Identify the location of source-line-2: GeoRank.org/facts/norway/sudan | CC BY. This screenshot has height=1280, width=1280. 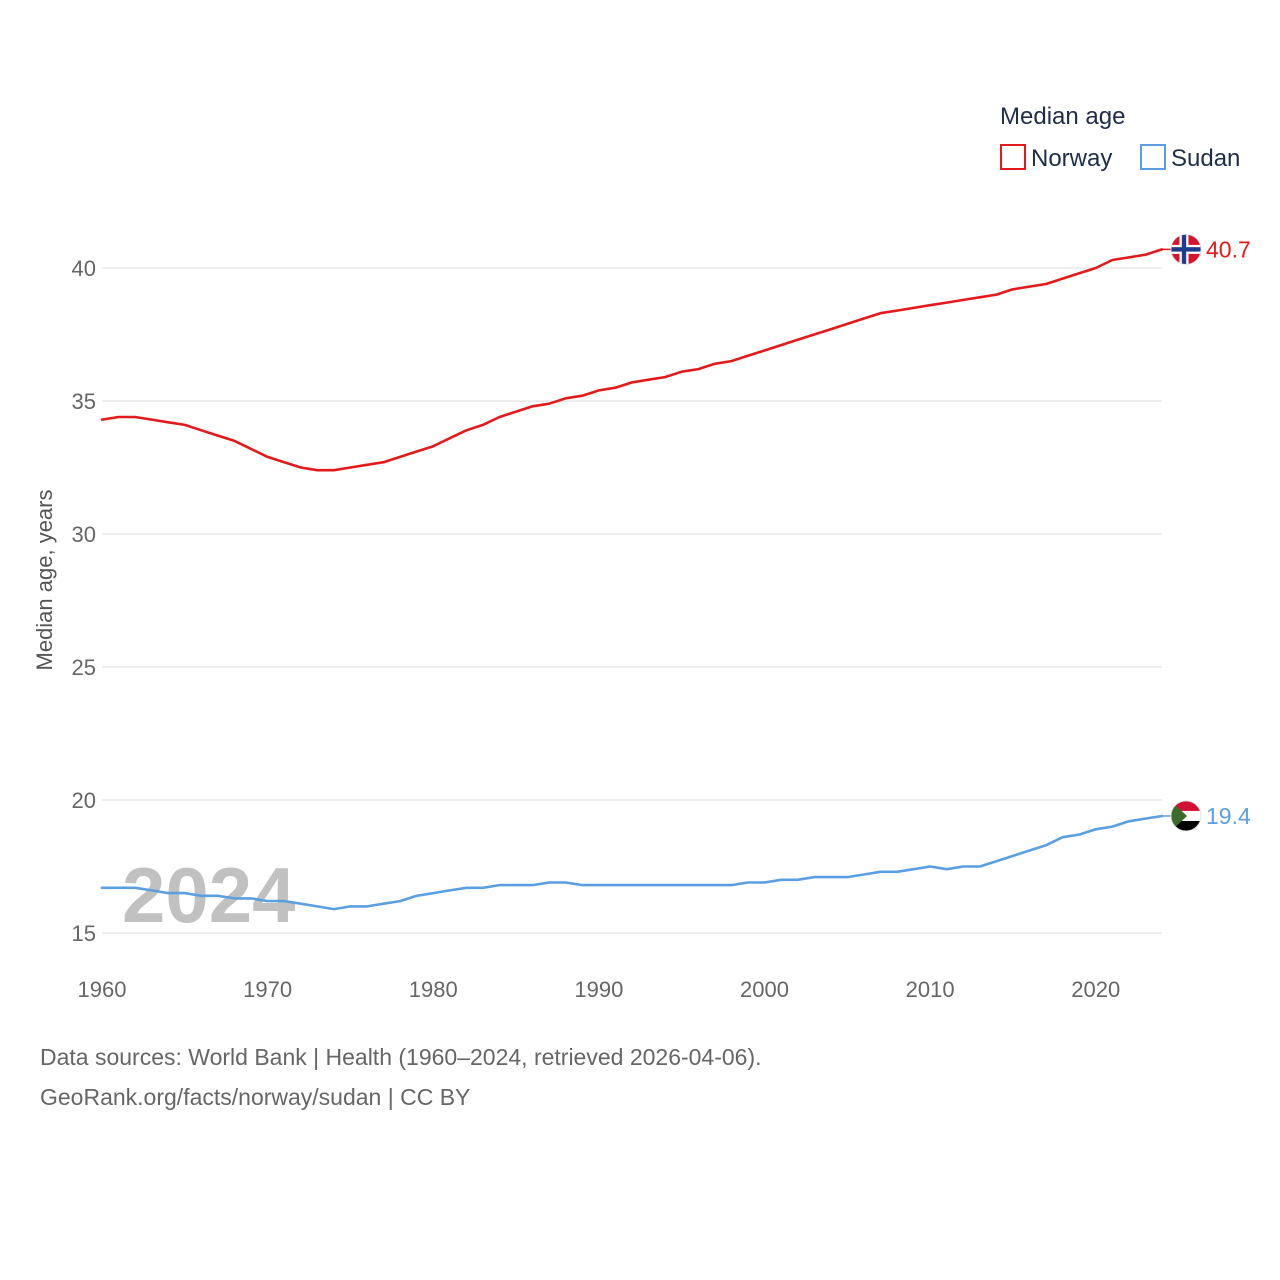
(255, 1097).